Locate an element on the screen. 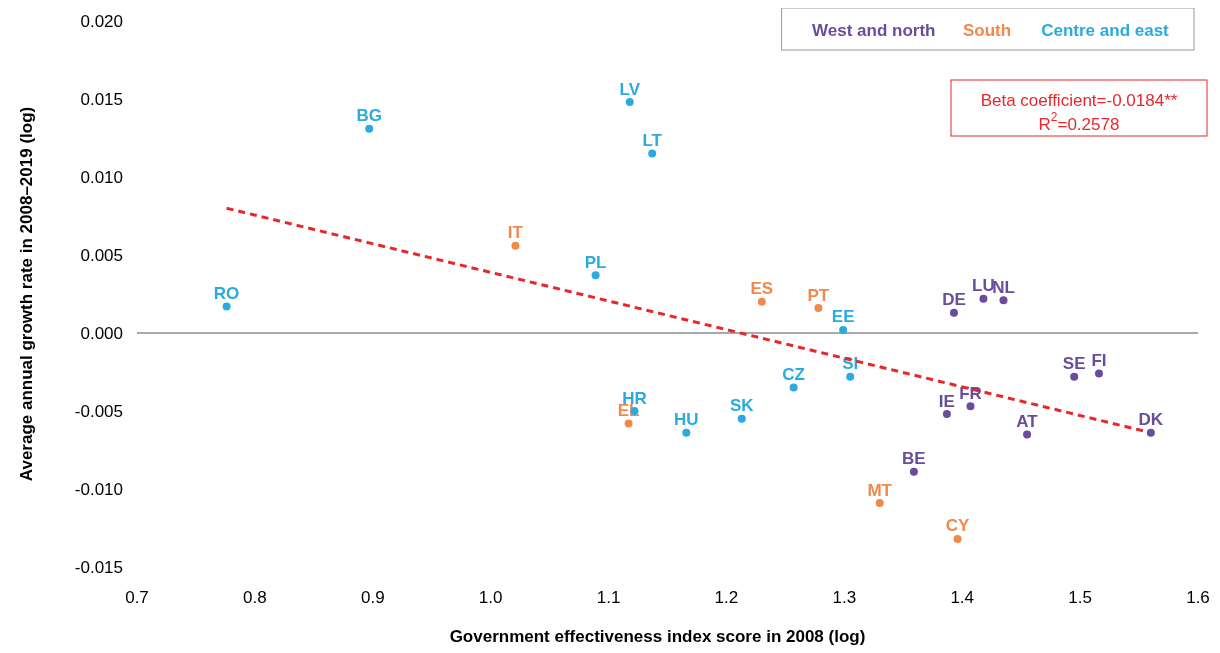 The height and width of the screenshot is (653, 1220). x-tick-label: 1.5 is located at coordinates (1080, 597).